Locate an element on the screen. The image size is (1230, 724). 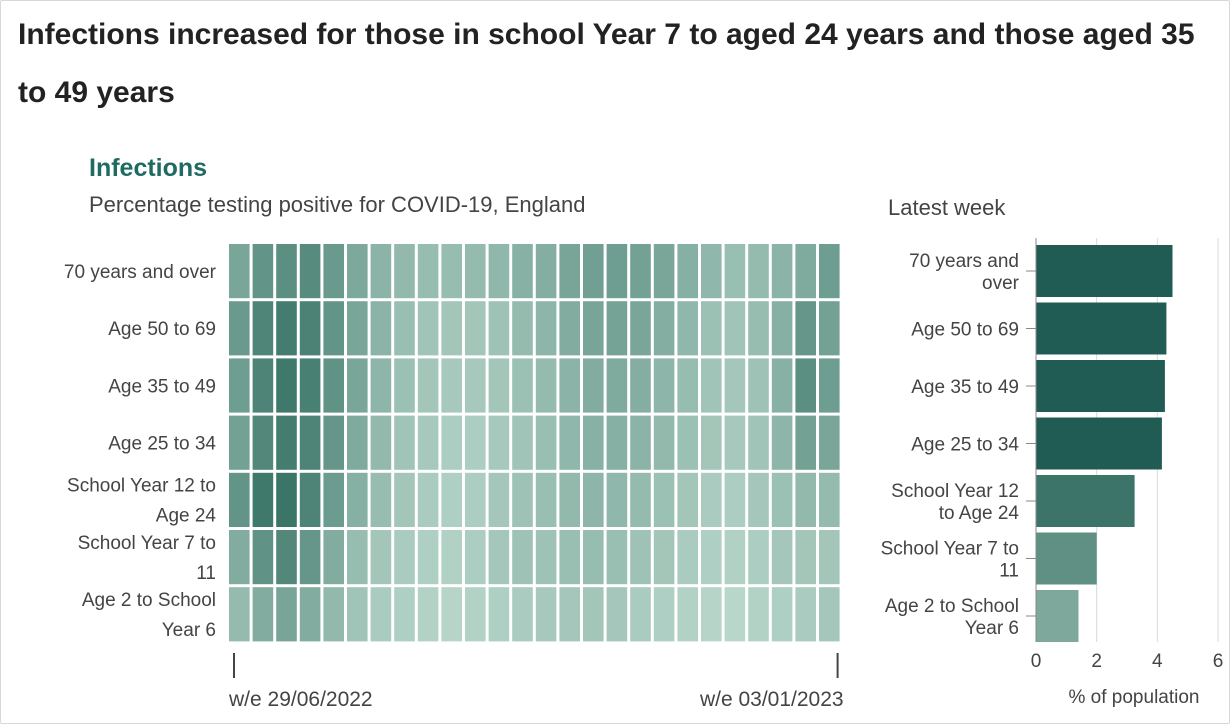
heatmap-row-label: School Year 7 to 11 is located at coordinates (147, 558).